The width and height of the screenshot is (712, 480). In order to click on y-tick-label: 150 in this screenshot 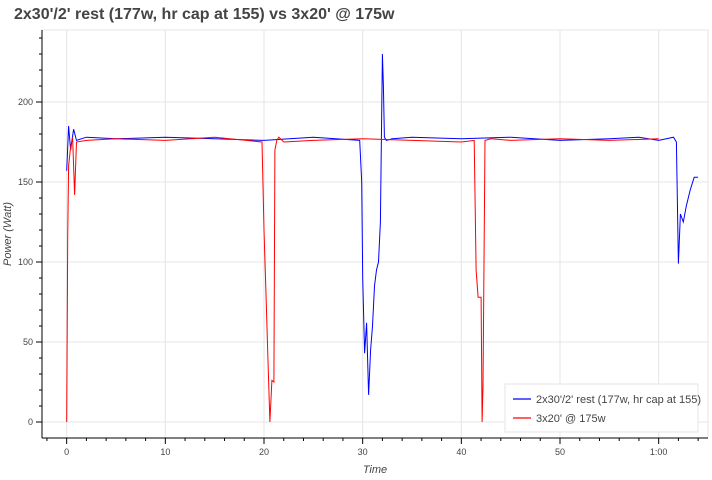, I will do `click(25, 182)`.